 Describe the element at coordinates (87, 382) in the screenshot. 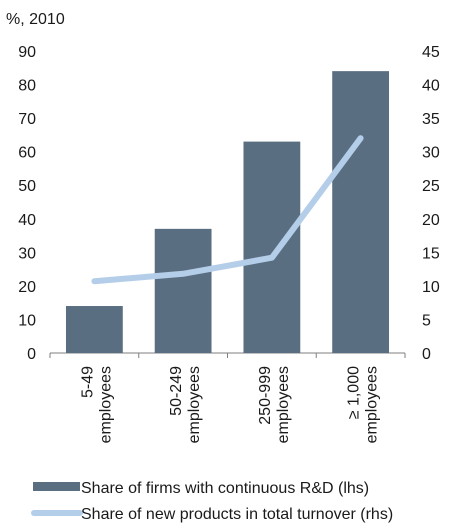

I see `category-label-line: 5-49` at that location.